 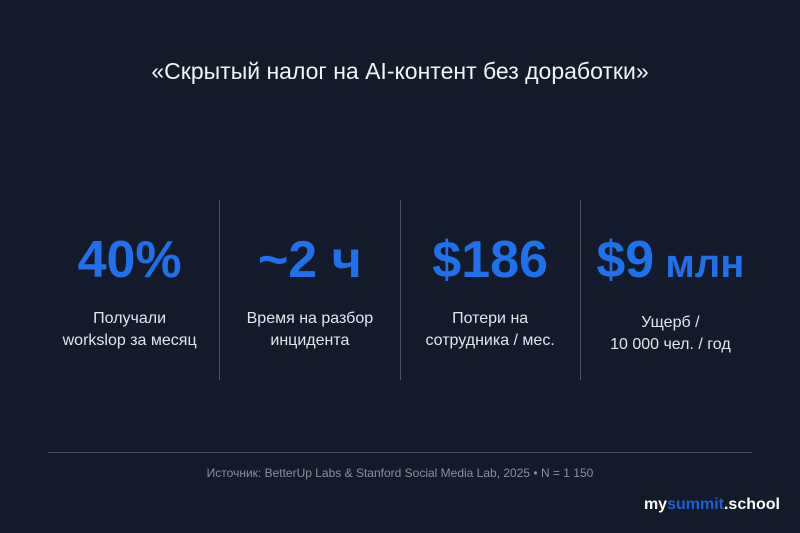 I want to click on stat-value: ~2 ч, so click(x=309, y=260).